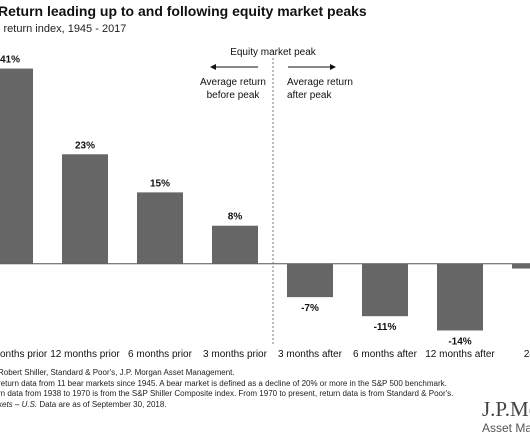 Image resolution: width=530 pixels, height=442 pixels. I want to click on chart-subtitle: l return index, 1945 - 2017, so click(63, 29).